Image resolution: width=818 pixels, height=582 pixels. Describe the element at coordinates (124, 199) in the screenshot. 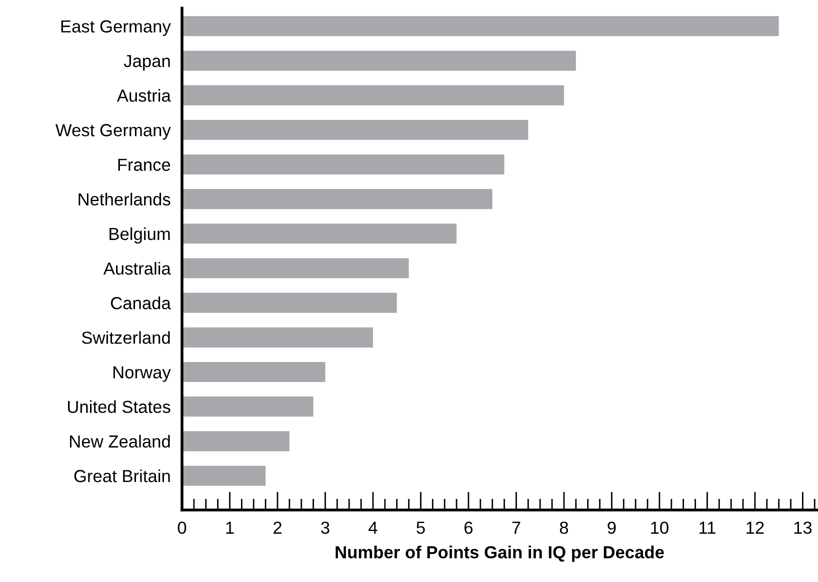

I see `y-tick-label: Netherlands` at that location.